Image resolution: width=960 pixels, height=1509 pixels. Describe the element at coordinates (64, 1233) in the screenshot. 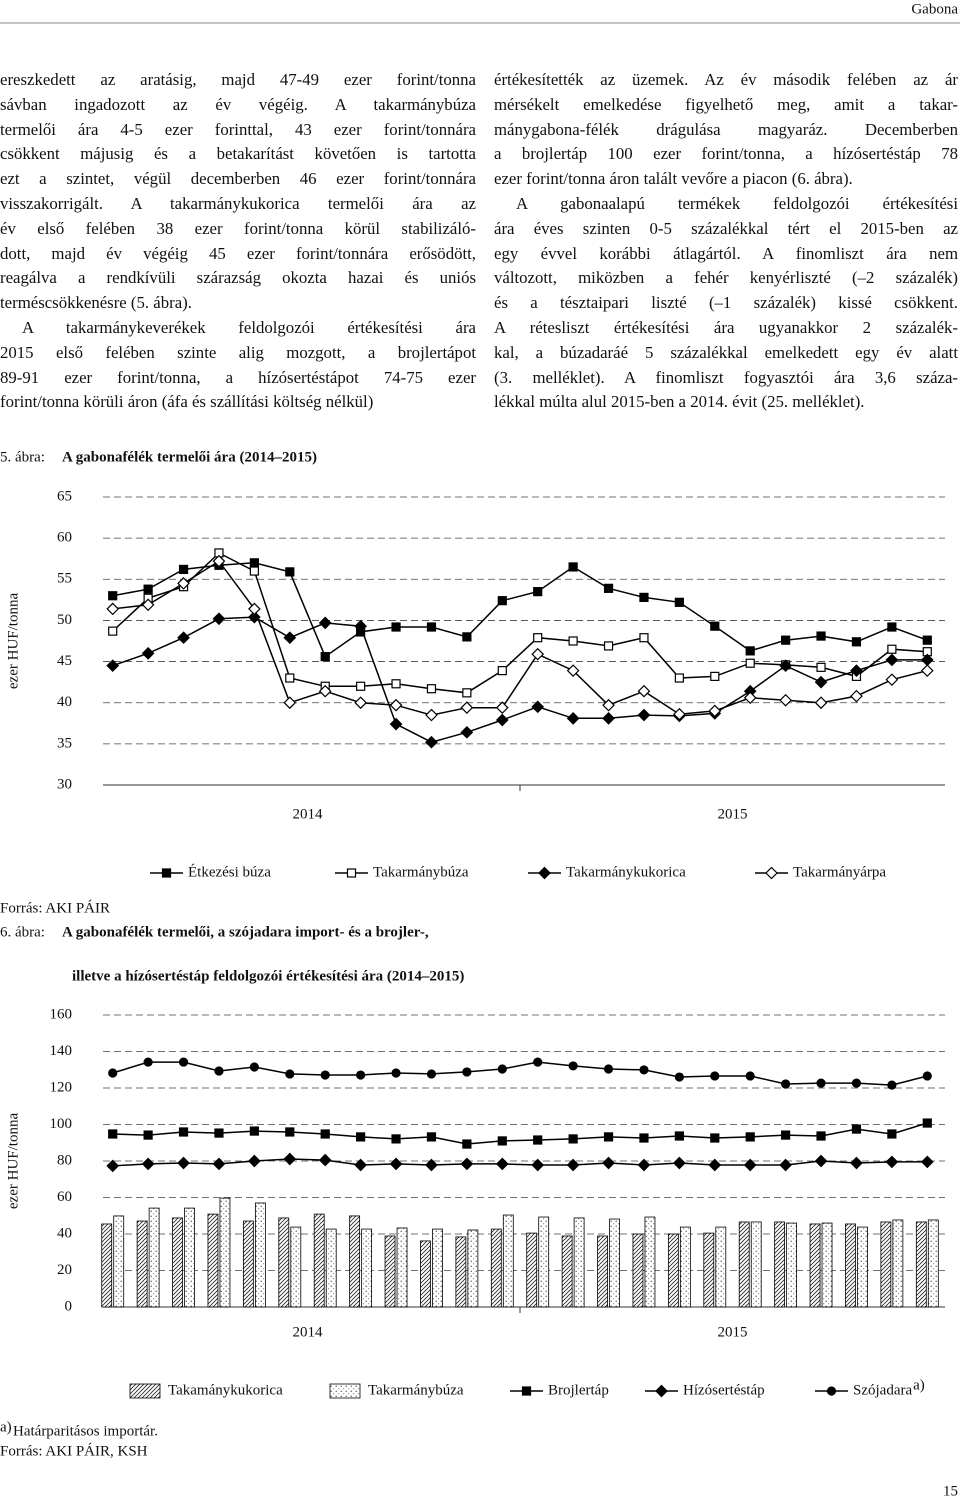

I see `y-tick-label: 40` at that location.